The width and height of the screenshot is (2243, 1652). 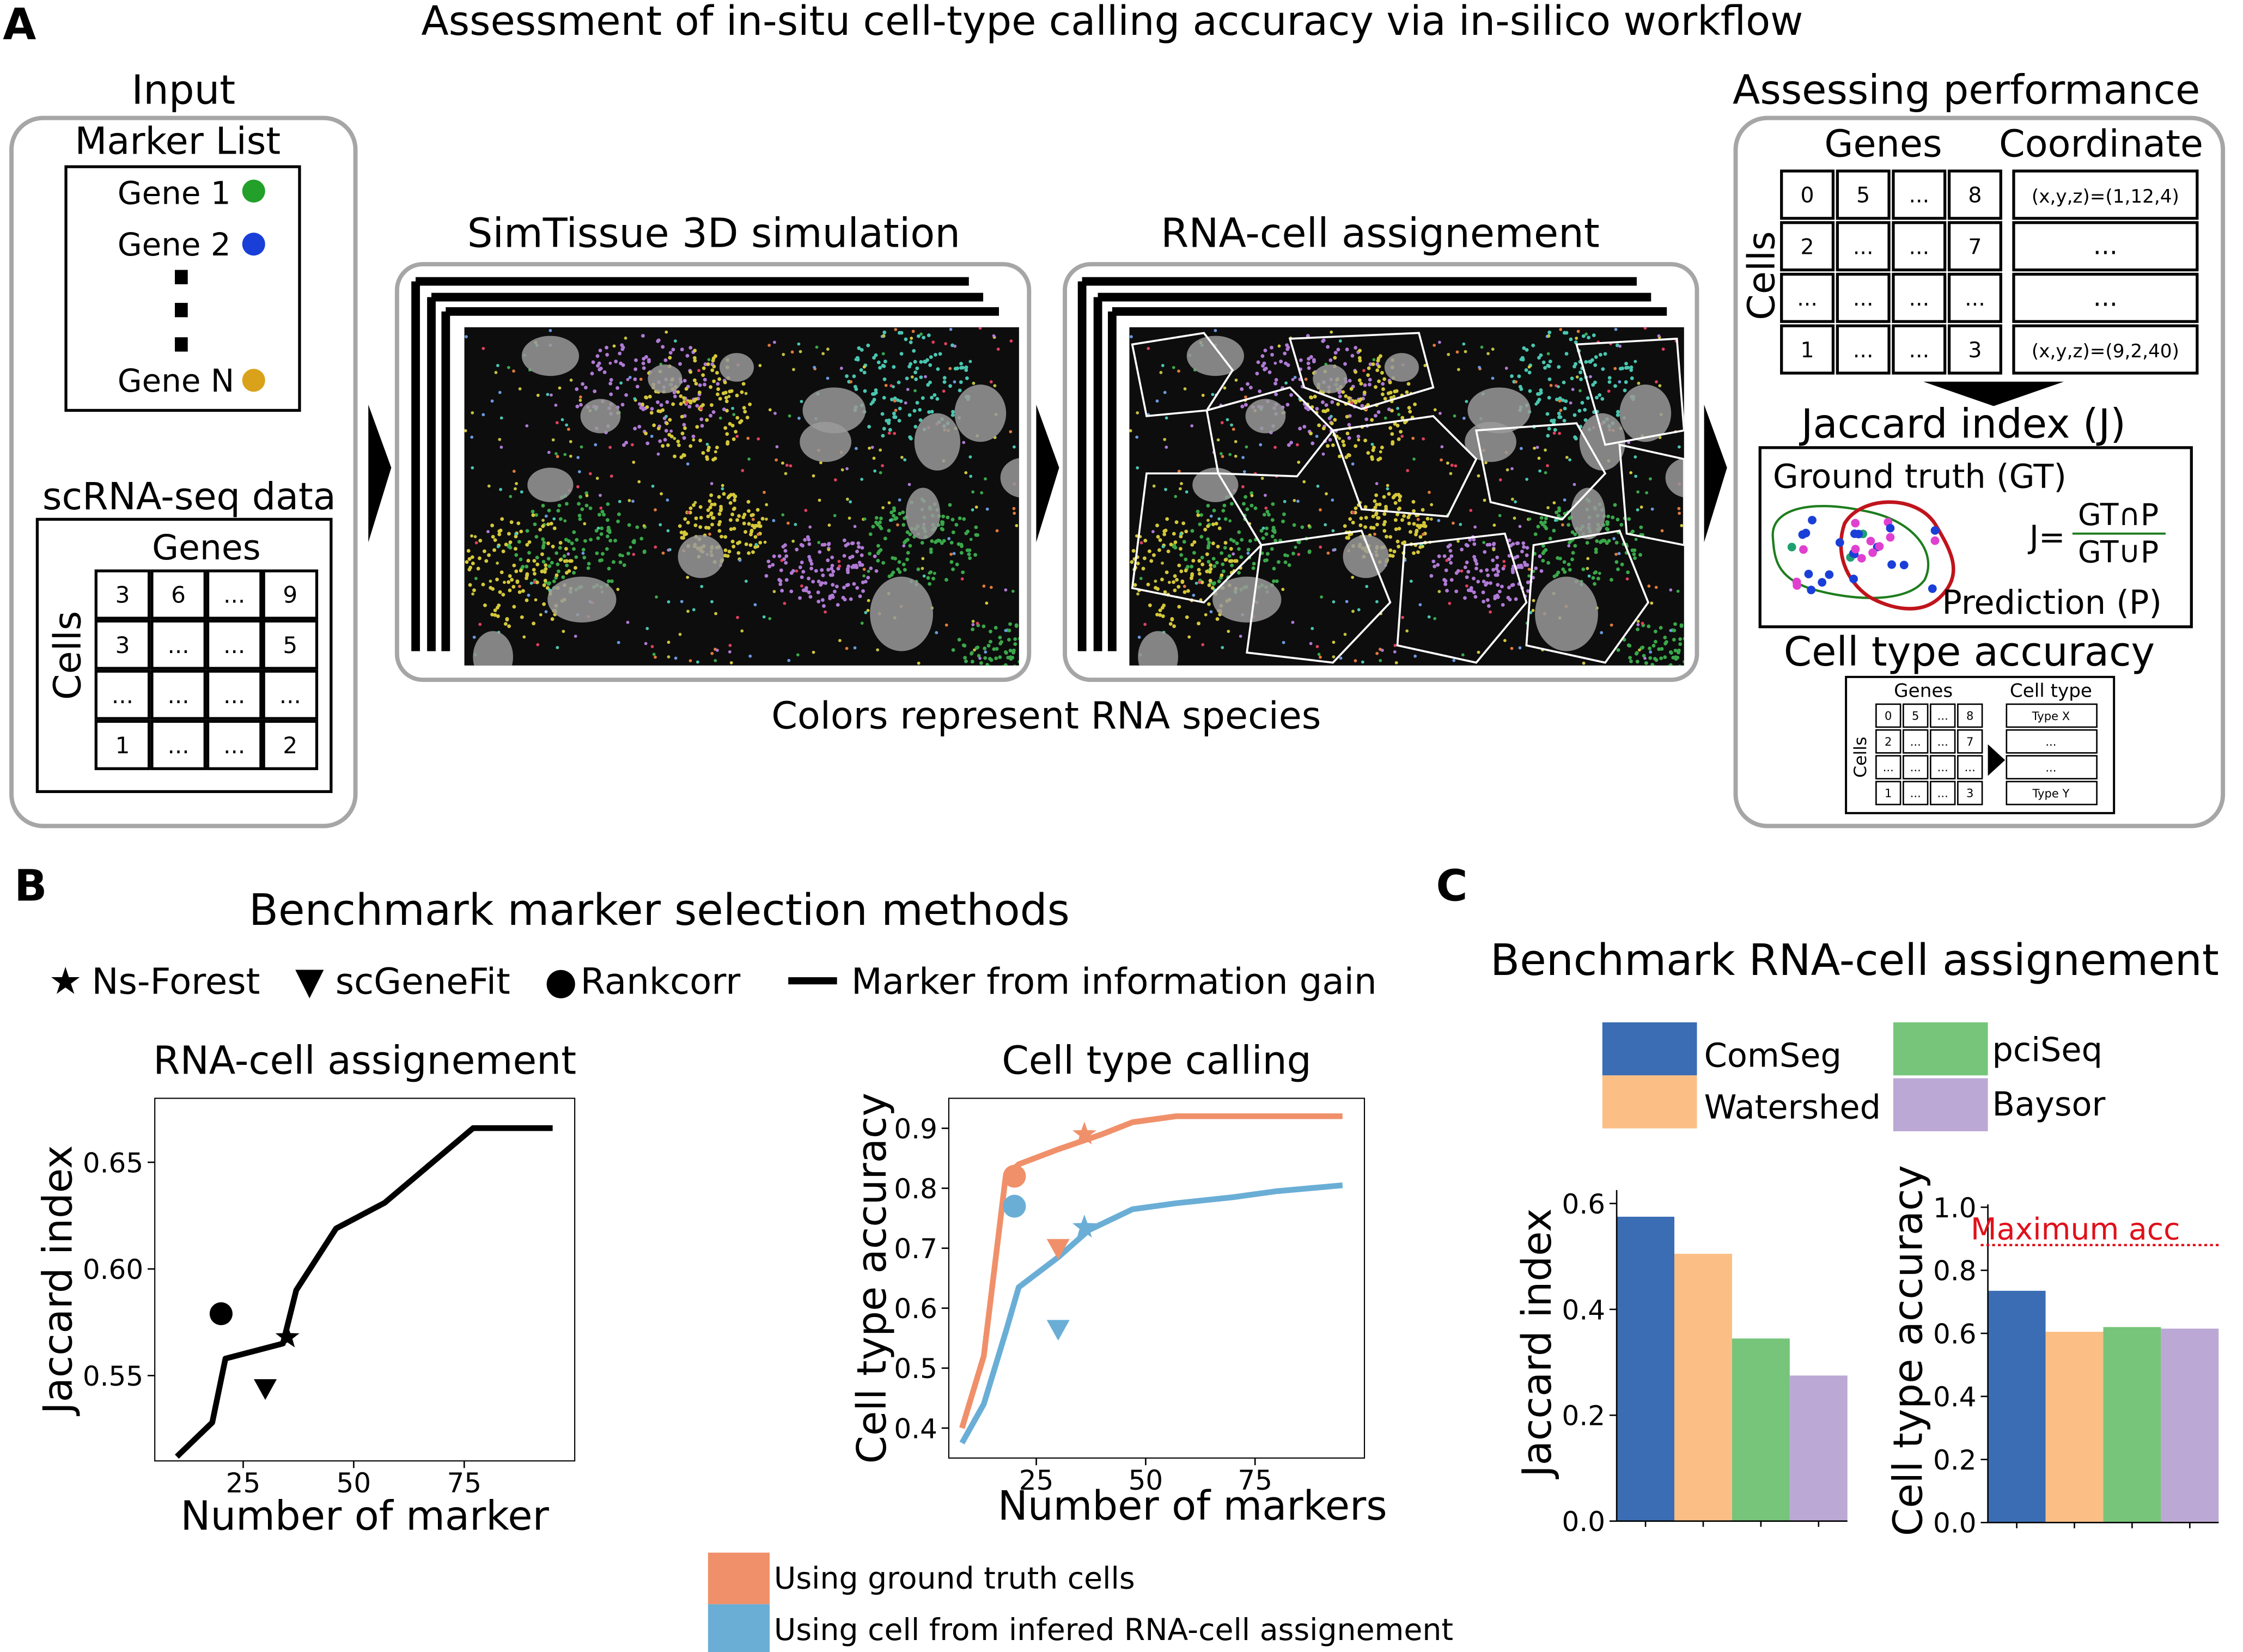 What do you see at coordinates (1955, 1208) in the screenshot?
I see `y-tick-label: 1.0` at bounding box center [1955, 1208].